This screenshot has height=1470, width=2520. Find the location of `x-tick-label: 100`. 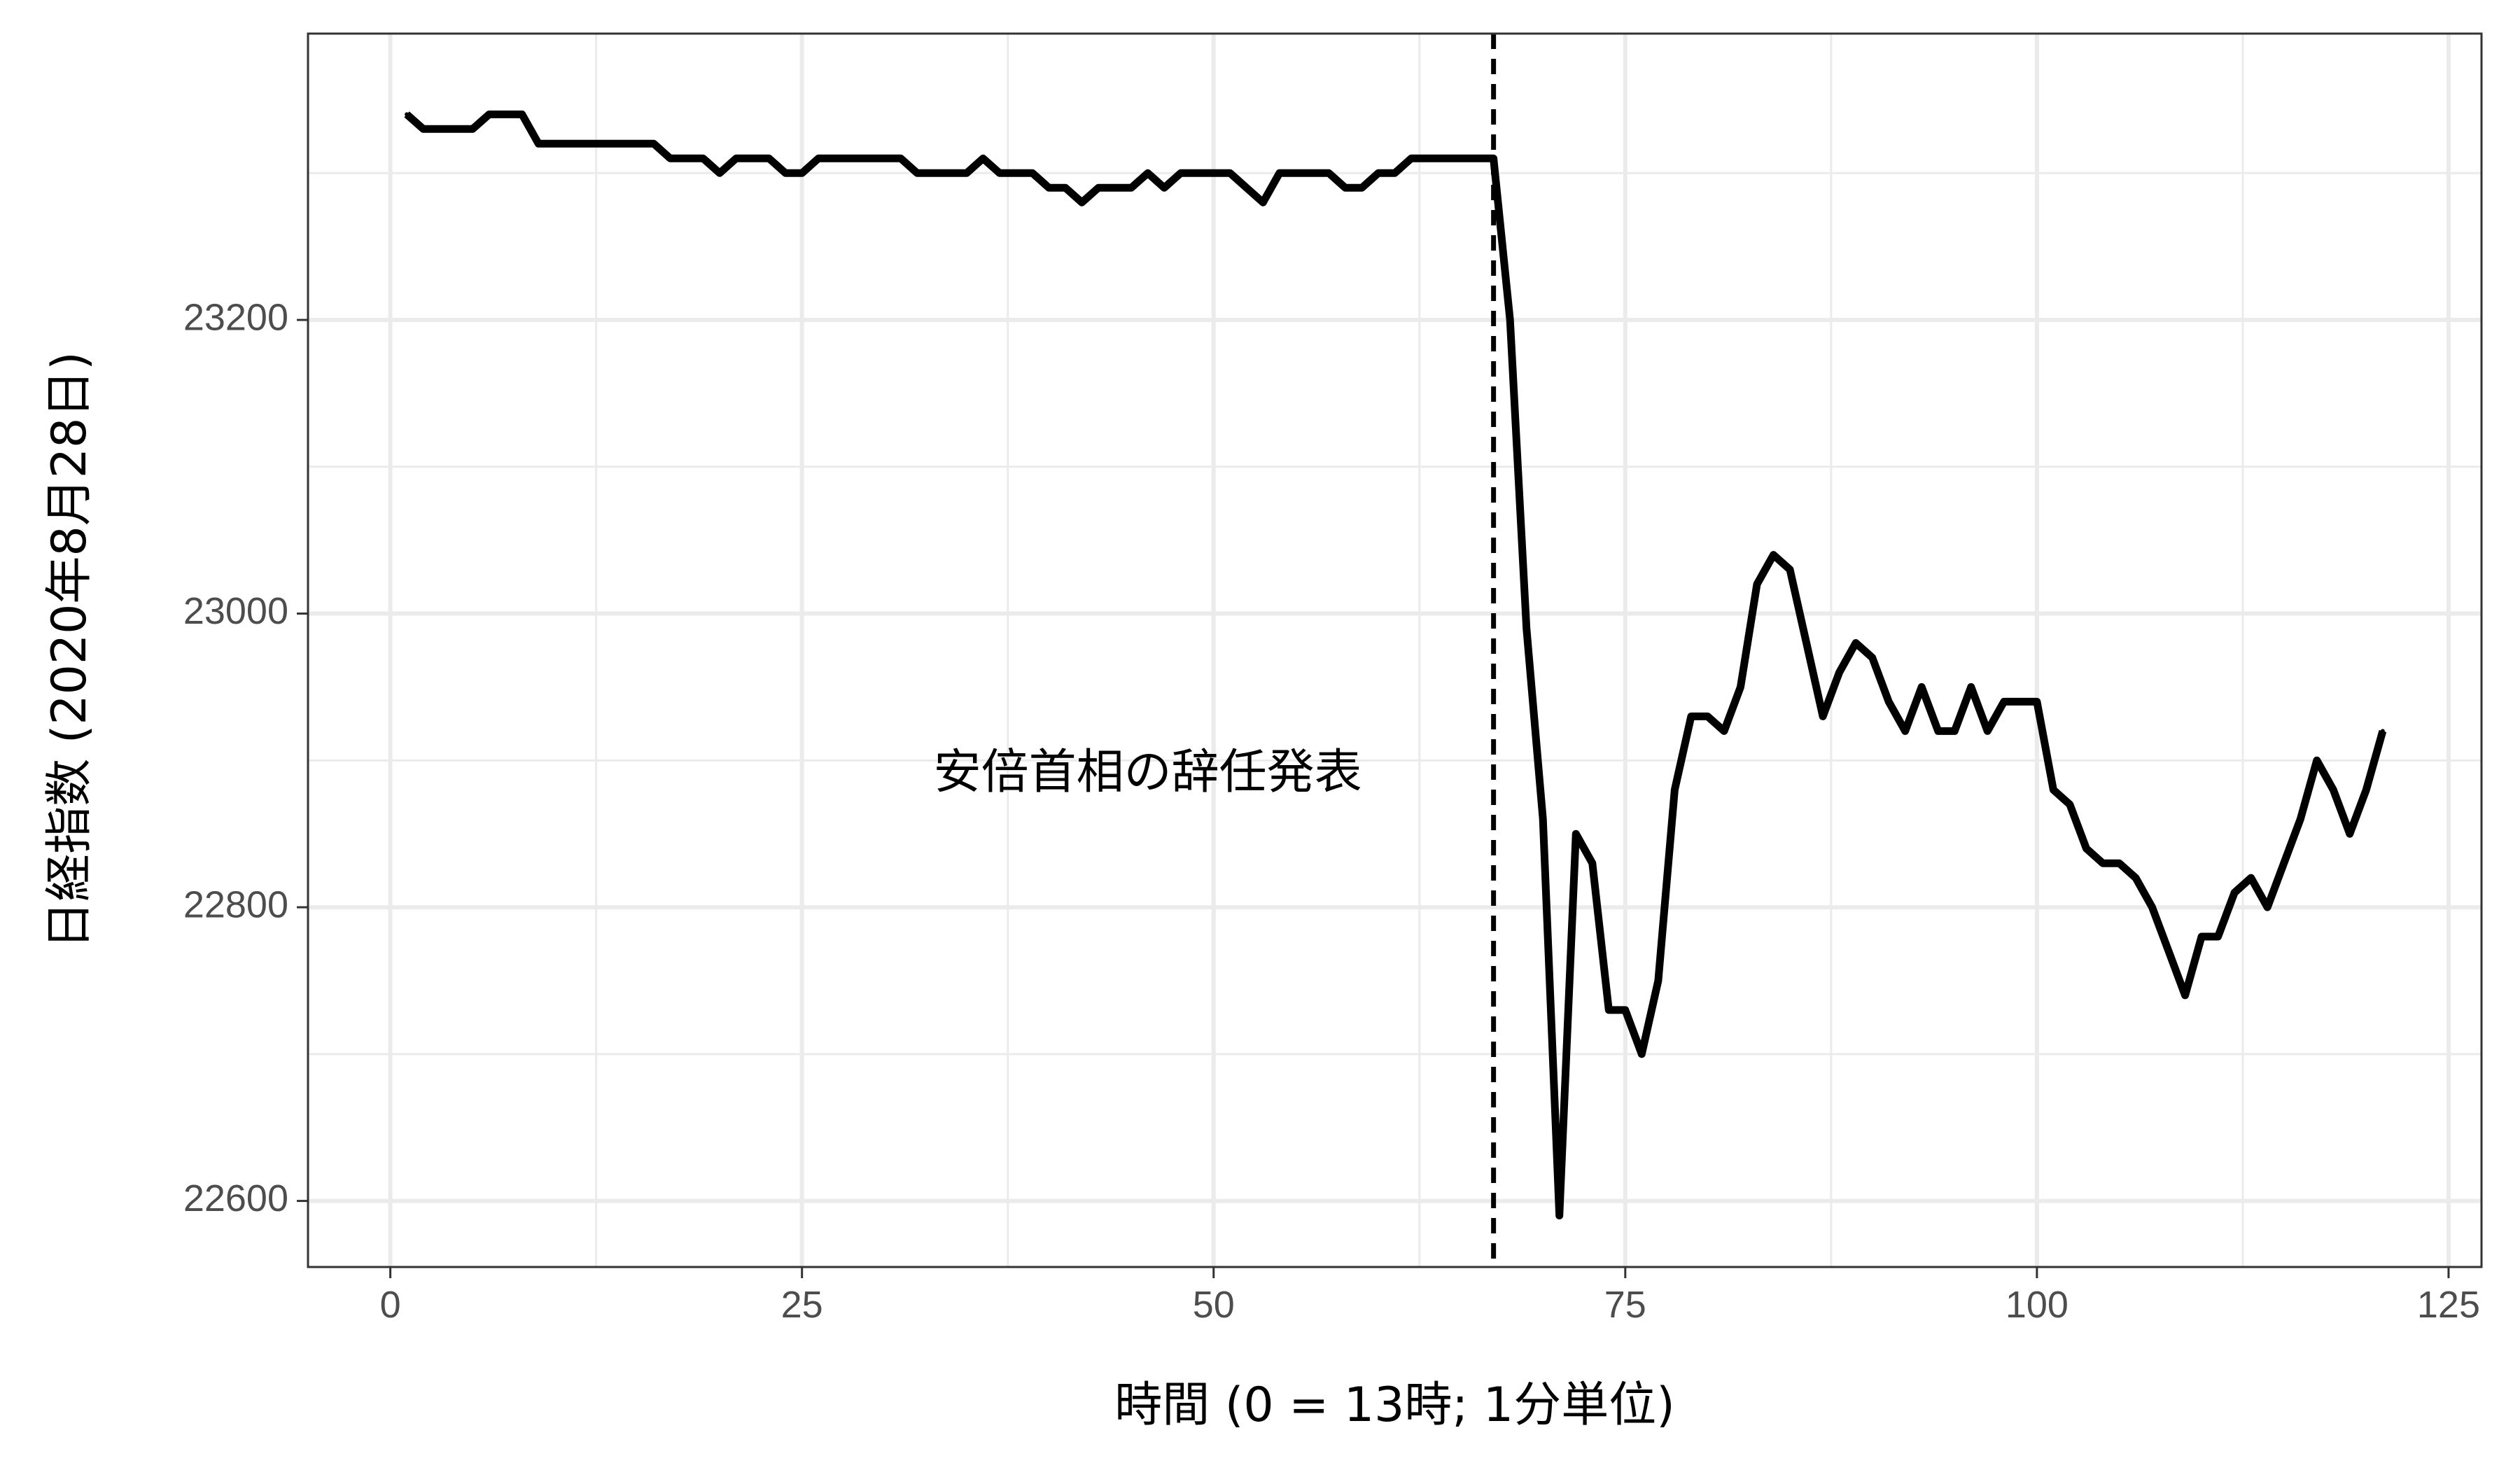

x-tick-label: 100 is located at coordinates (2036, 1305).